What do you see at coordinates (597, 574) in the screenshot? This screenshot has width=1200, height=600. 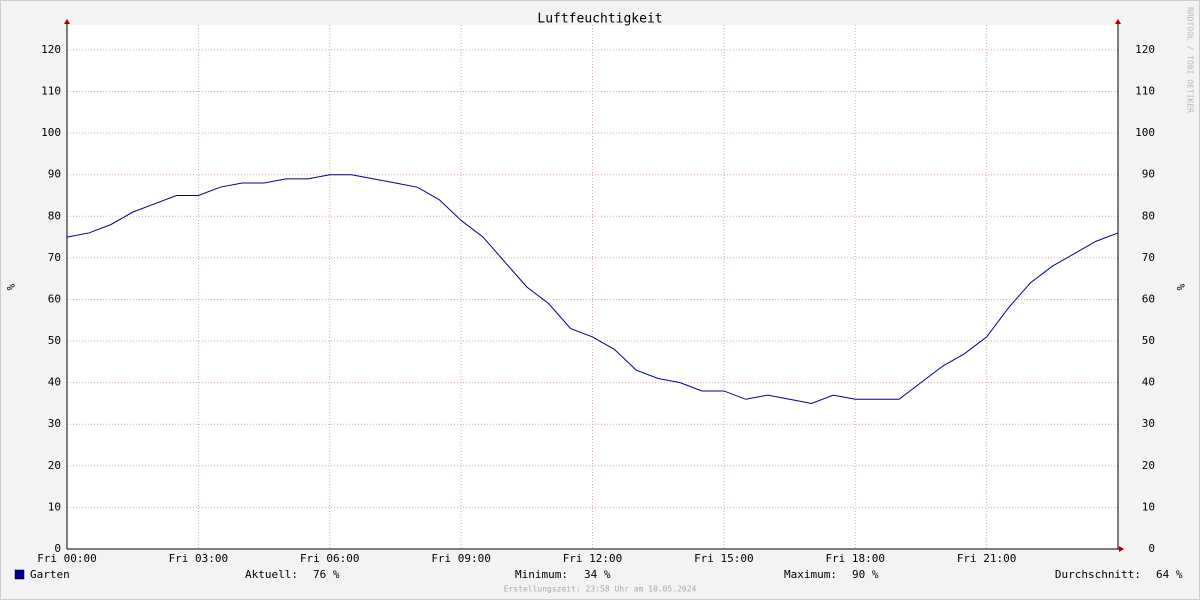 I see `stat-value: 34 %` at bounding box center [597, 574].